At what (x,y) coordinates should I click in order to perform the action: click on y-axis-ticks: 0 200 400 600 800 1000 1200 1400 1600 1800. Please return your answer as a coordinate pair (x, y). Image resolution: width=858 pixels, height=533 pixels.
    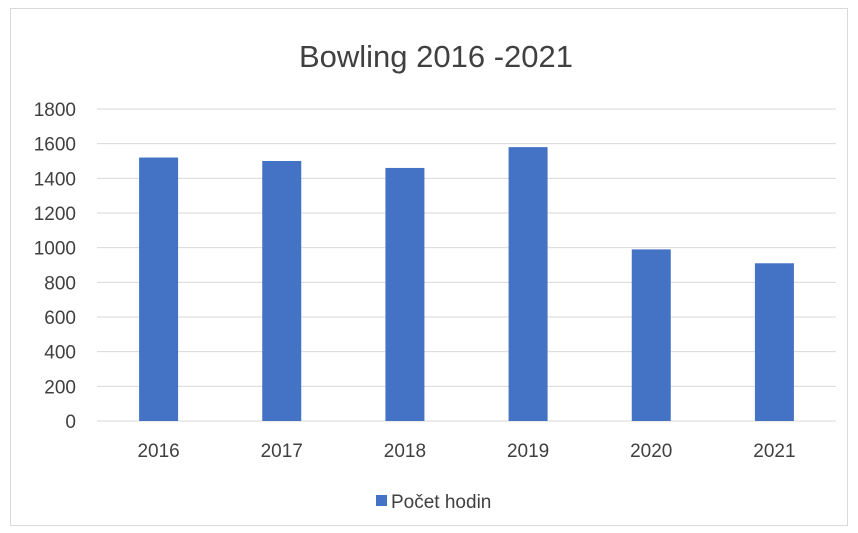
    Looking at the image, I should click on (55, 266).